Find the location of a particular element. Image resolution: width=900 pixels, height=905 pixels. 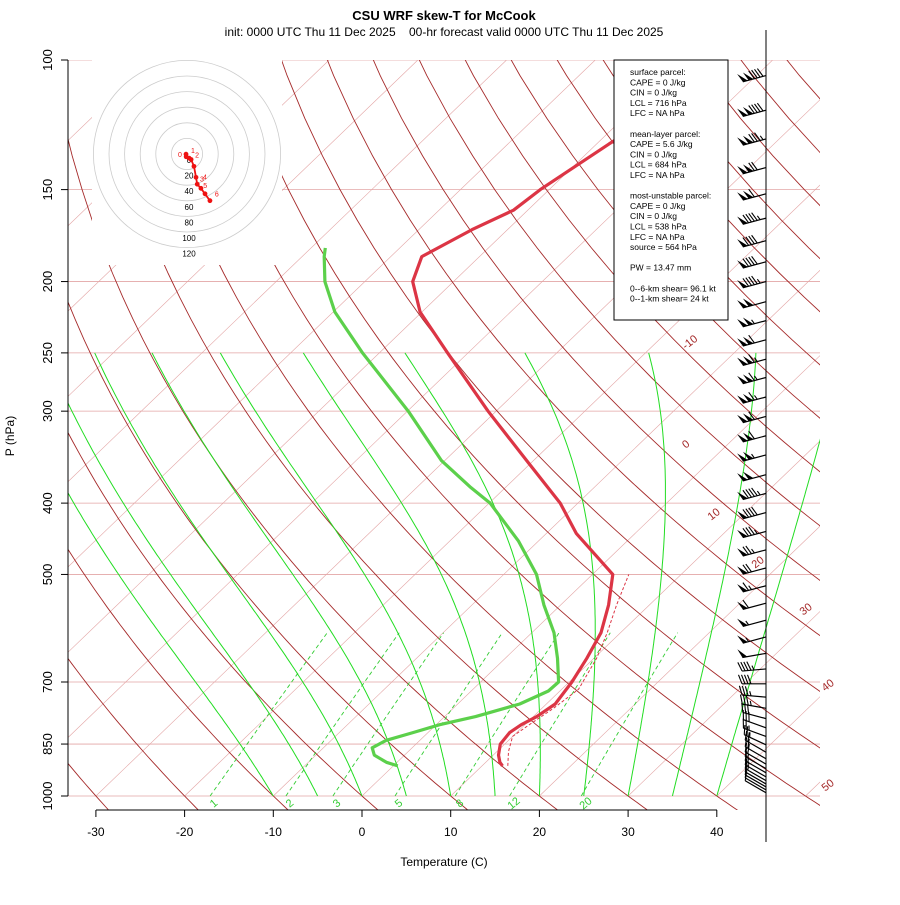

y-tick-label: 250 is located at coordinates (47, 353).